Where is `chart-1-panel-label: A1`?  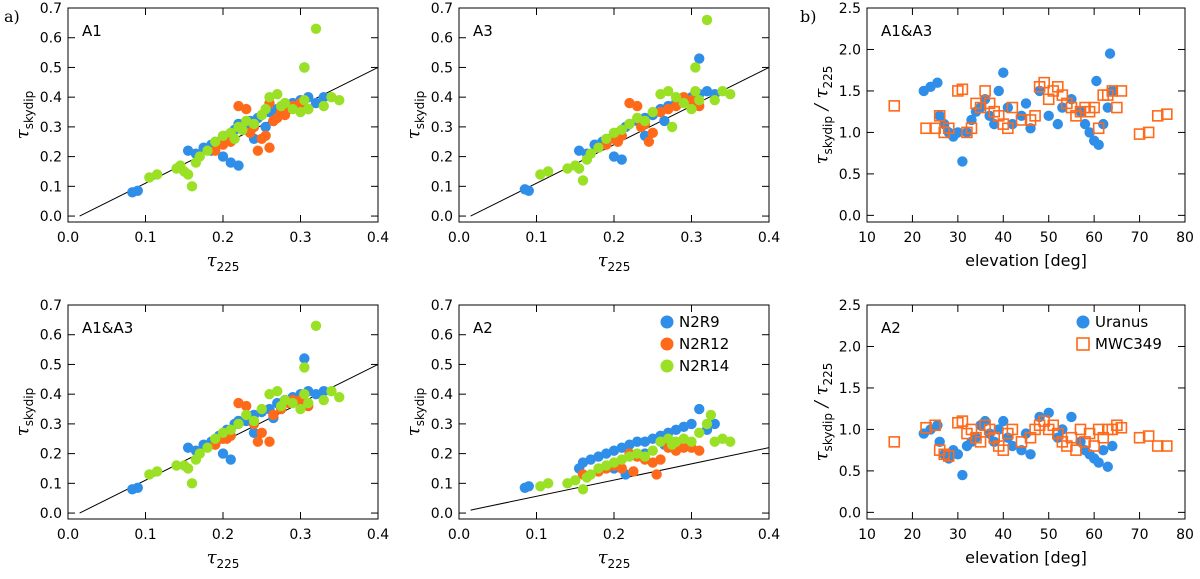 chart-1-panel-label: A1 is located at coordinates (92, 31).